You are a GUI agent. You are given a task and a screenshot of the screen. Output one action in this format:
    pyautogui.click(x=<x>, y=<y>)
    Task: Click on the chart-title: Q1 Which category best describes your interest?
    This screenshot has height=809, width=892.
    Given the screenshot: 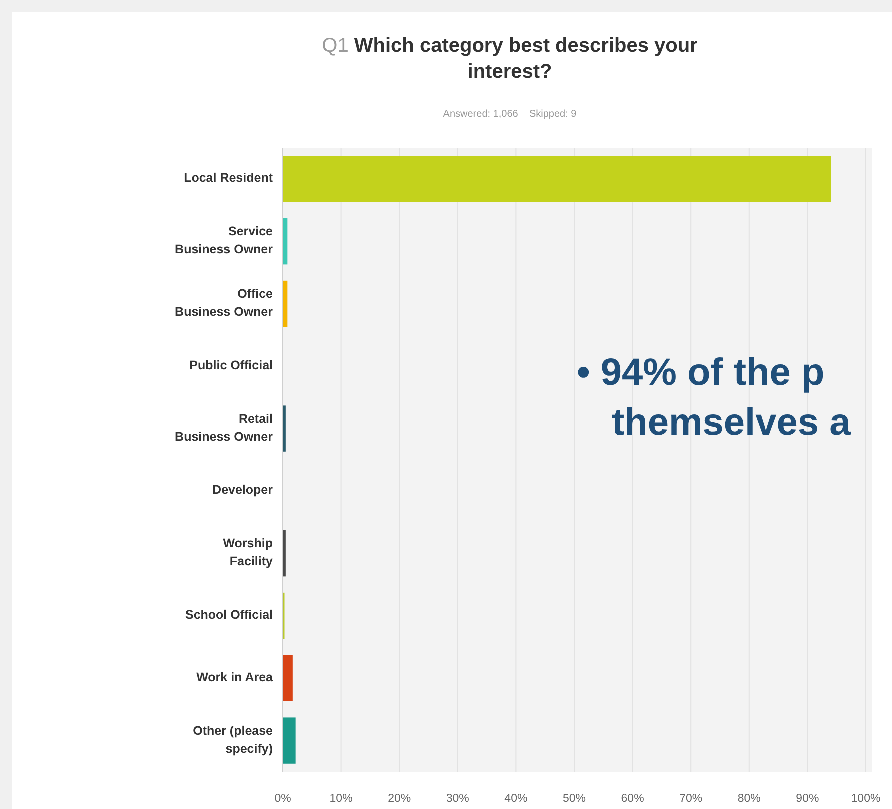 What is the action you would take?
    pyautogui.click(x=510, y=59)
    